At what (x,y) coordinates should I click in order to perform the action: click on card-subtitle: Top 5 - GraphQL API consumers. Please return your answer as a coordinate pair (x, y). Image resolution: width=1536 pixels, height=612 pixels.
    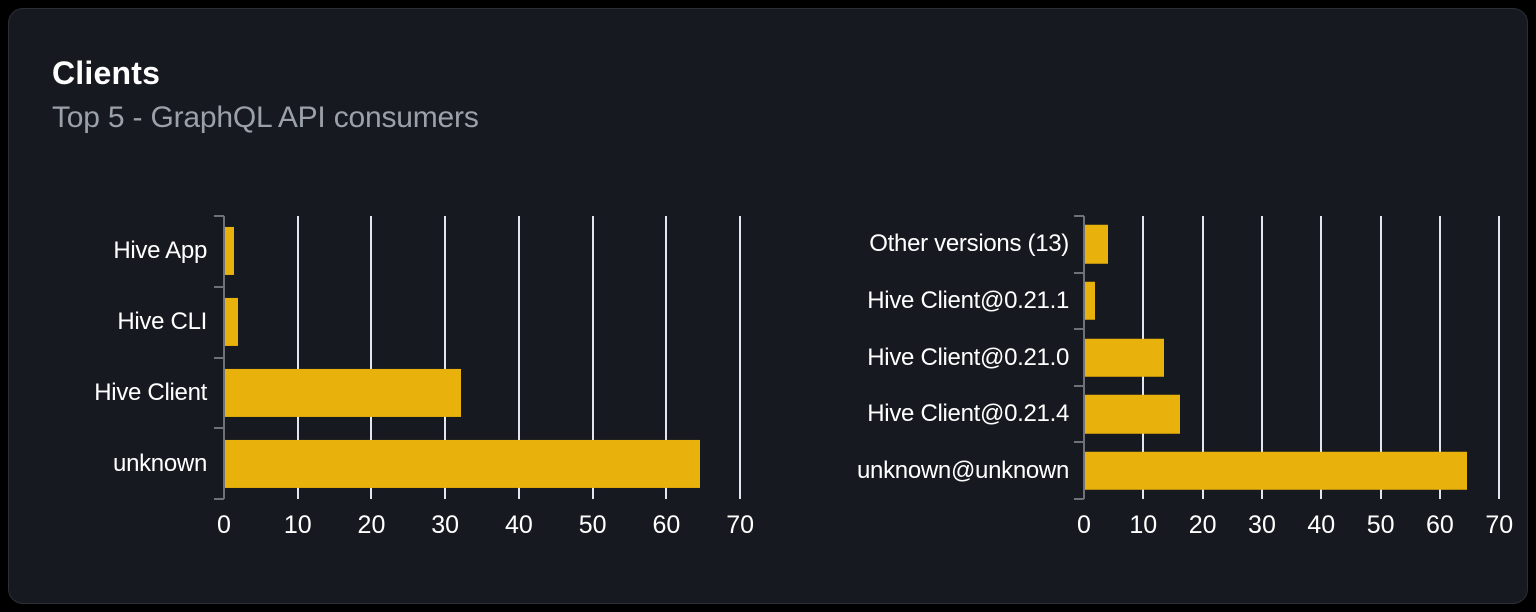
    Looking at the image, I should click on (265, 117).